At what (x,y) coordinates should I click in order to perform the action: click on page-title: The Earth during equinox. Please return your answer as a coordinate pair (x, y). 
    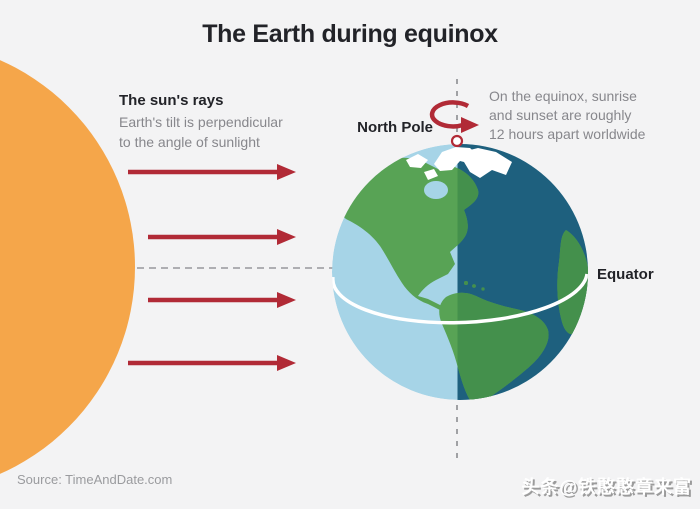
    Looking at the image, I should click on (350, 34).